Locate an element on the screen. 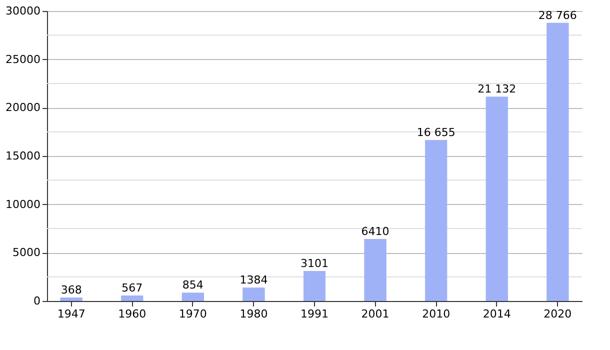 The height and width of the screenshot is (350, 610). x-tick-label: 2001 is located at coordinates (375, 314).